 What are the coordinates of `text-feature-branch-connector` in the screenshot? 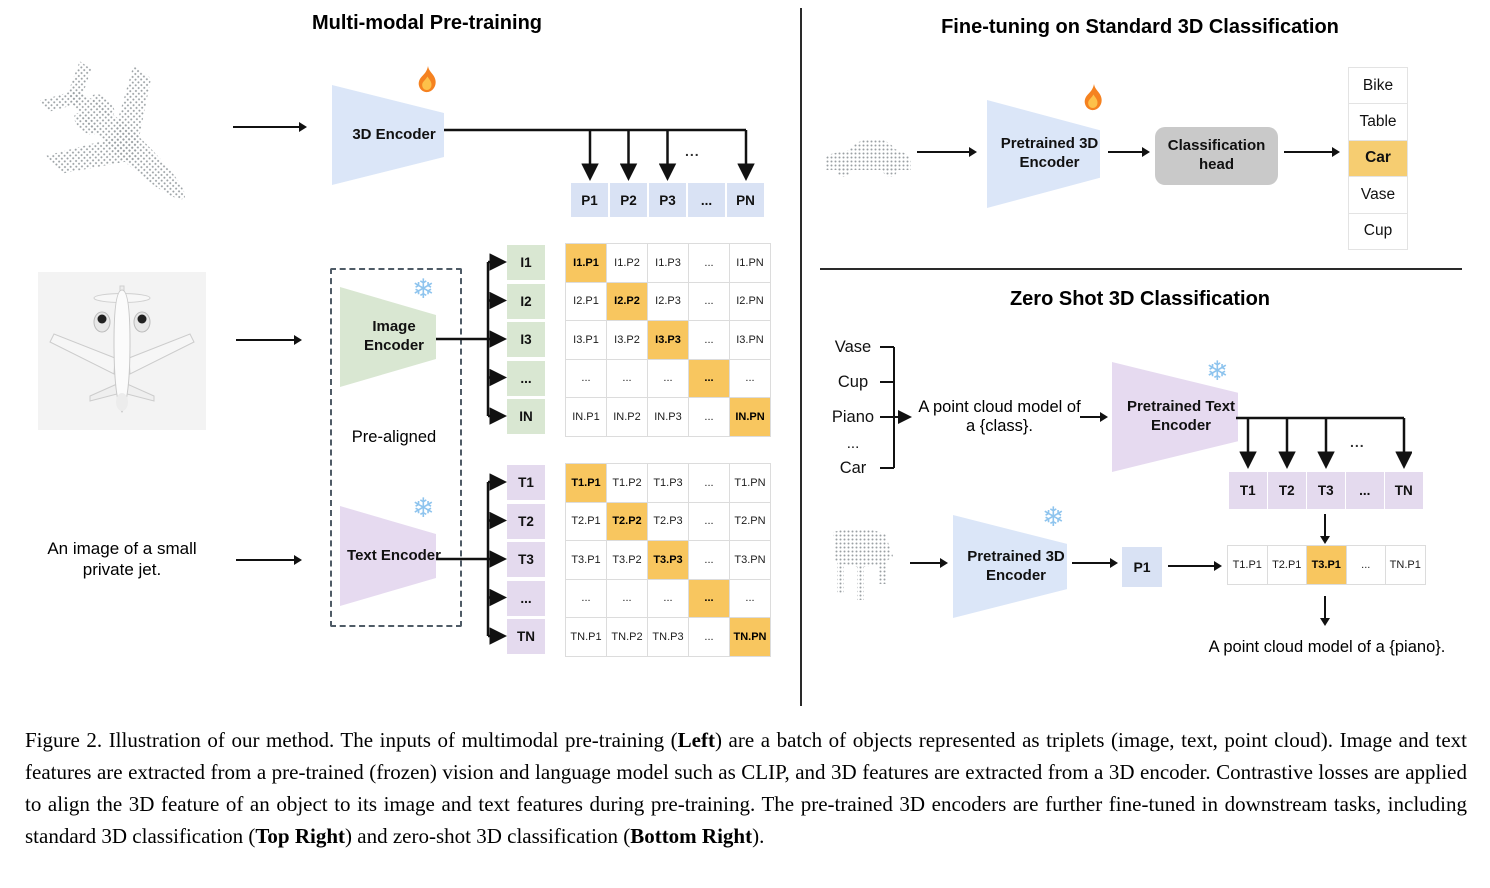 It's located at (471, 559).